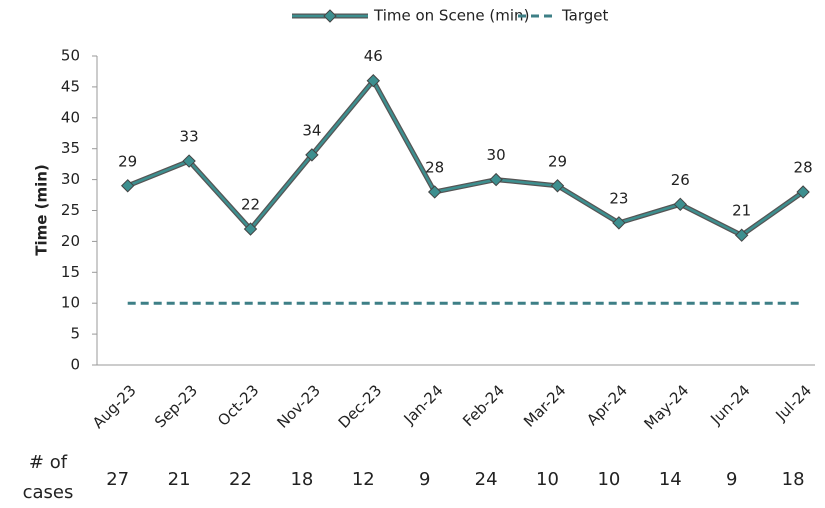 This screenshot has width=825, height=508. I want to click on y-tick-label: 25, so click(70, 210).